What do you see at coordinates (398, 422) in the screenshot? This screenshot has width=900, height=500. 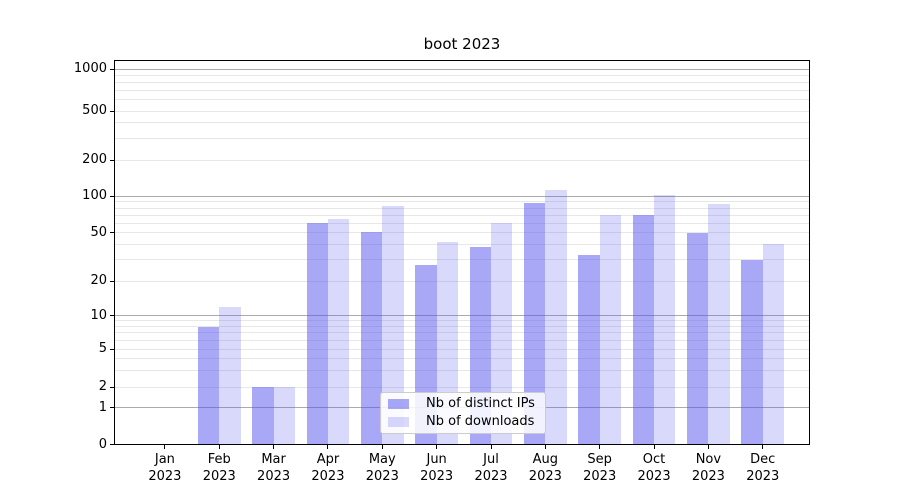 I see `legend-swatch-downloads` at bounding box center [398, 422].